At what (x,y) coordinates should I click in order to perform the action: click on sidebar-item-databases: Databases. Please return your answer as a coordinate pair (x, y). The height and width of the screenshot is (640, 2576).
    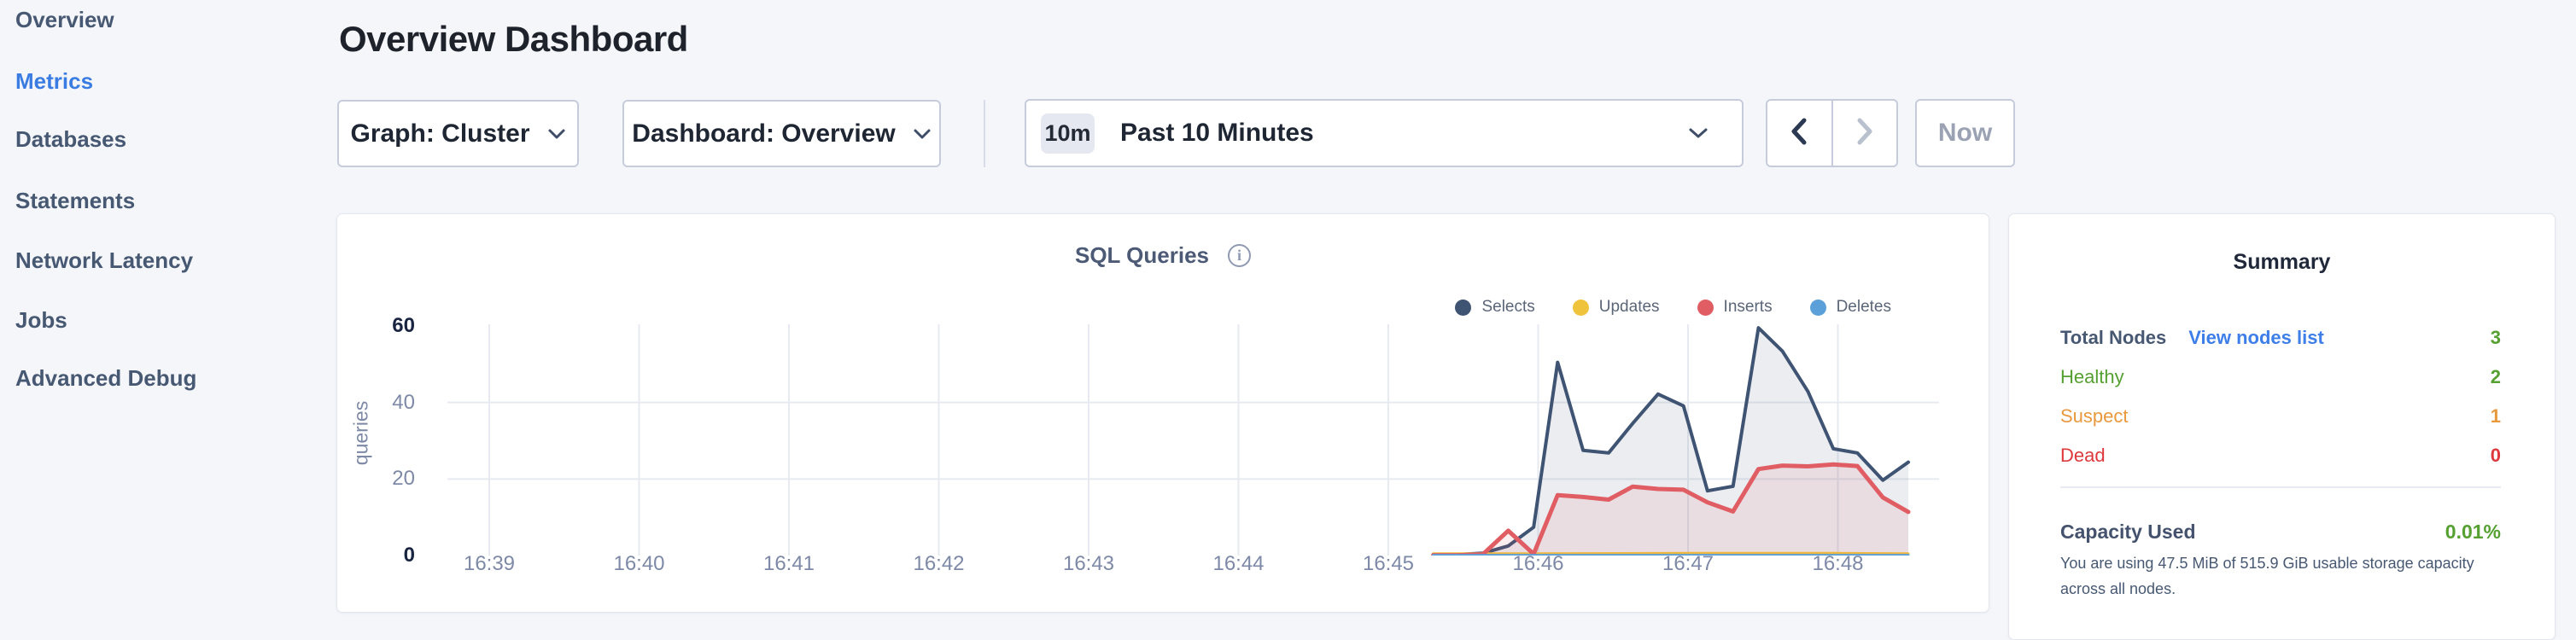
    Looking at the image, I should click on (71, 139).